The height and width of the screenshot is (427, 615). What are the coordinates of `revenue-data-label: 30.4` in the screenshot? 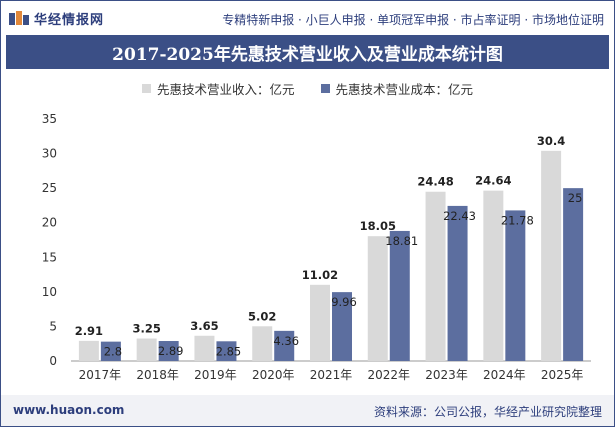 It's located at (551, 141).